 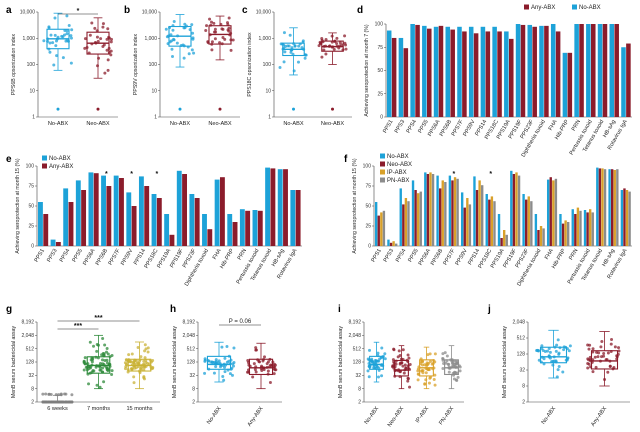 I want to click on y-tick-label: 75, so click(x=380, y=48).